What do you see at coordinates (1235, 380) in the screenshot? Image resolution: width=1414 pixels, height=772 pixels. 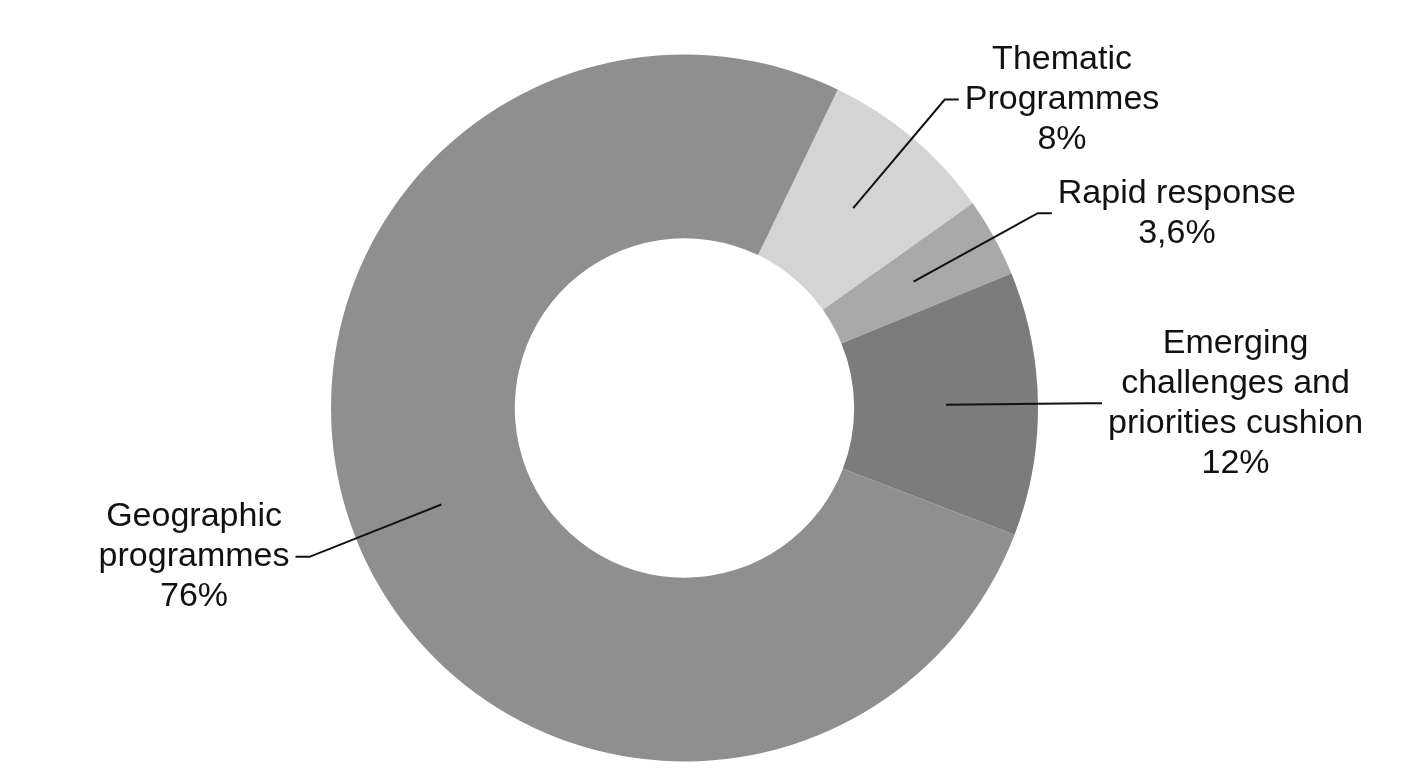 I see `slice-label: Emerging challenges and priorities cushion` at bounding box center [1235, 380].